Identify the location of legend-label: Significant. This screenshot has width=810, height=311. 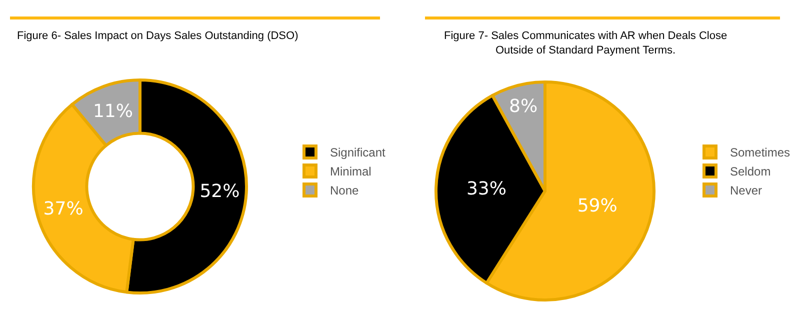
(358, 153).